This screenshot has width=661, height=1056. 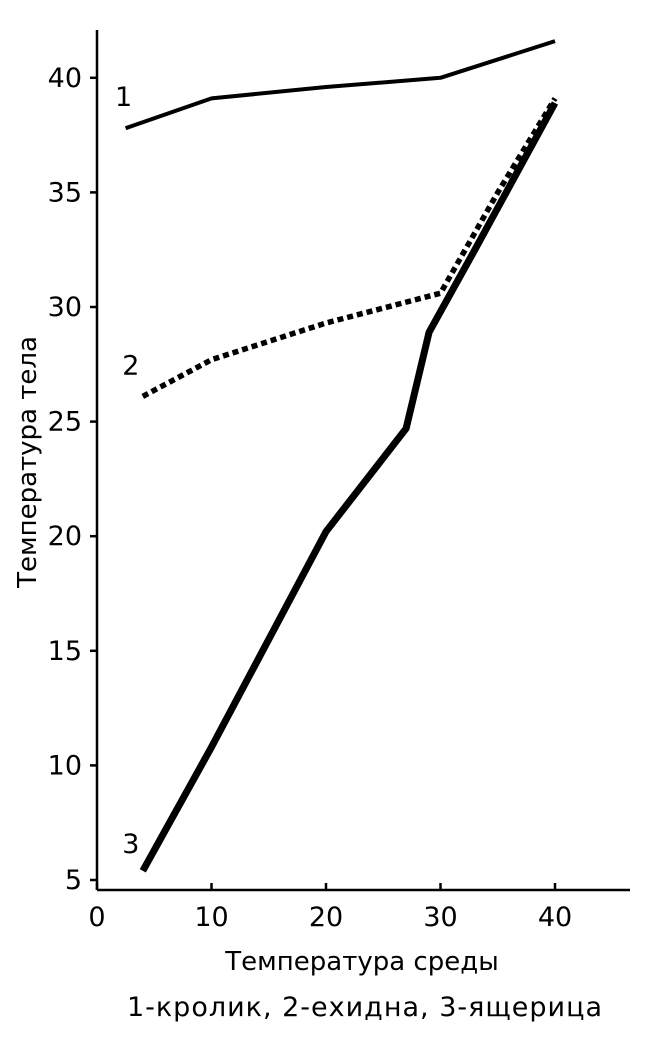 I want to click on series-labels: 1 2 3, so click(x=127, y=471).